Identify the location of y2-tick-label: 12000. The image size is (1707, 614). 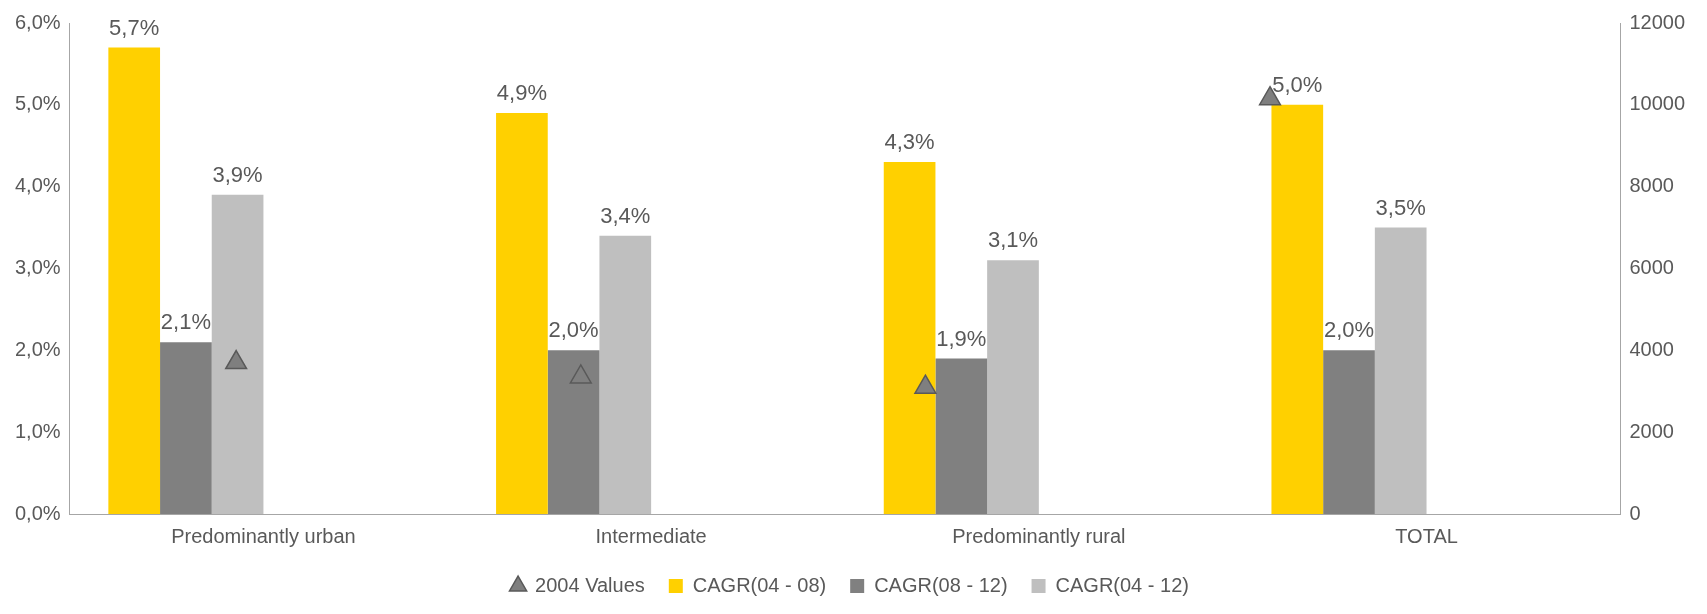
(1657, 21).